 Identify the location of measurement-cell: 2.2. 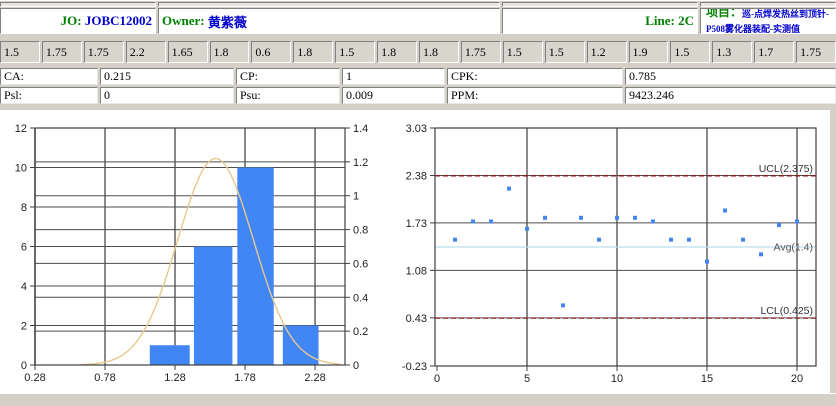
(145, 52).